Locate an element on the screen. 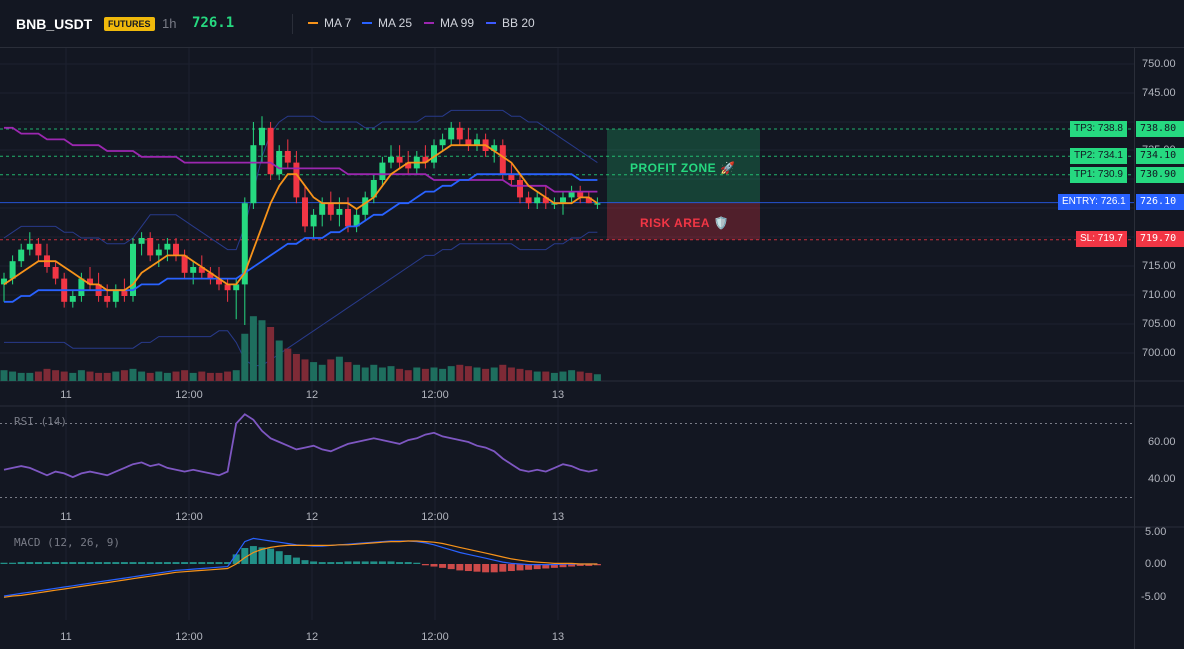 This screenshot has height=649, width=1184. macd-tick: 0.00 is located at coordinates (1156, 564).